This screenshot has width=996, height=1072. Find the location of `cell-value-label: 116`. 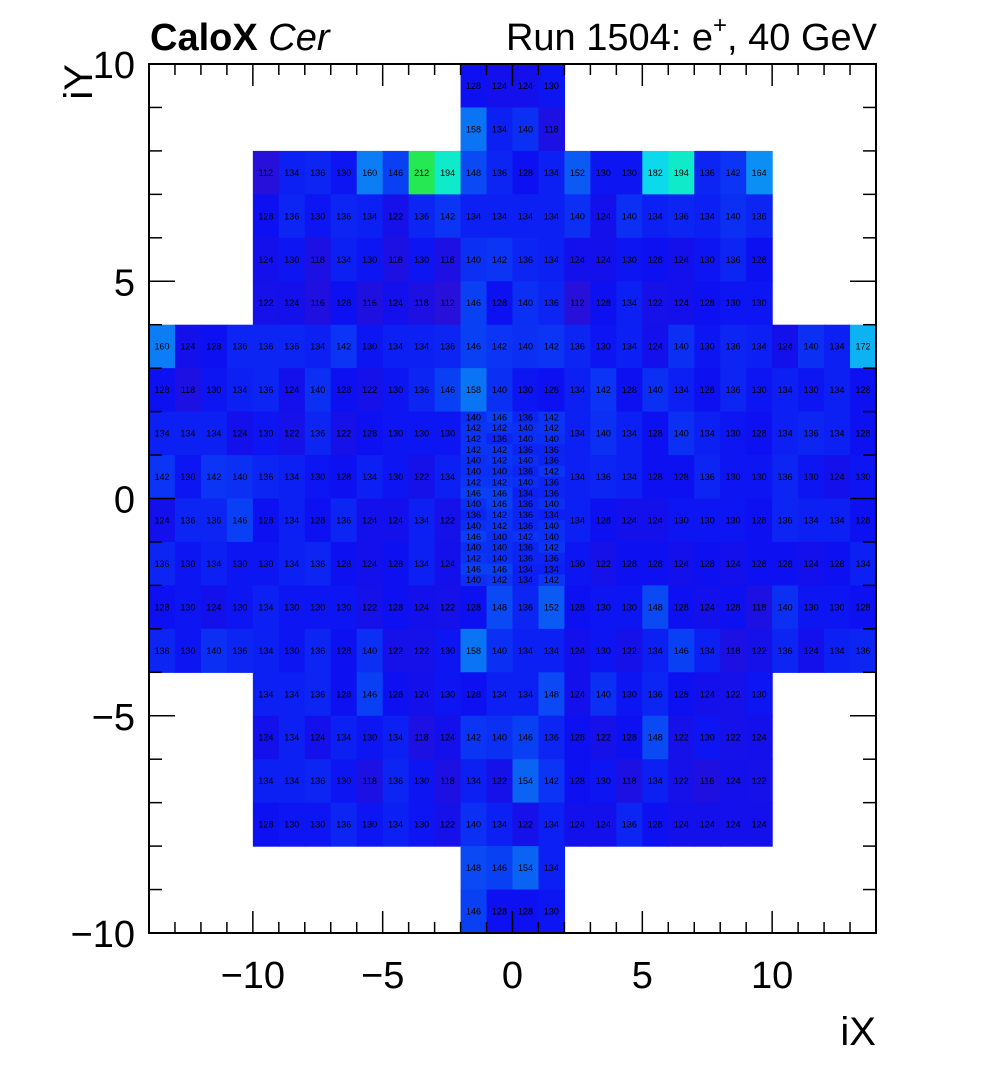

cell-value-label: 116 is located at coordinates (370, 303).